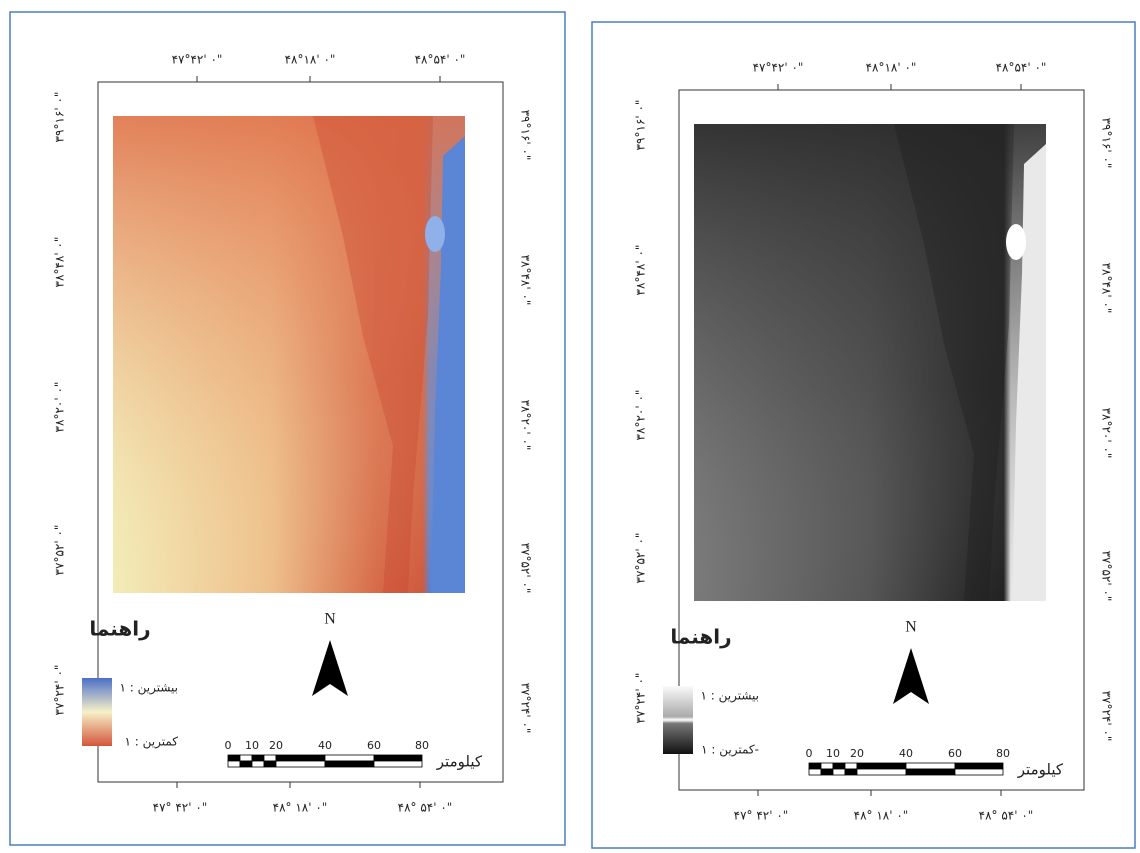 The width and height of the screenshot is (1140, 853). I want to click on legend-min: کمترین : ۱-, so click(730, 750).